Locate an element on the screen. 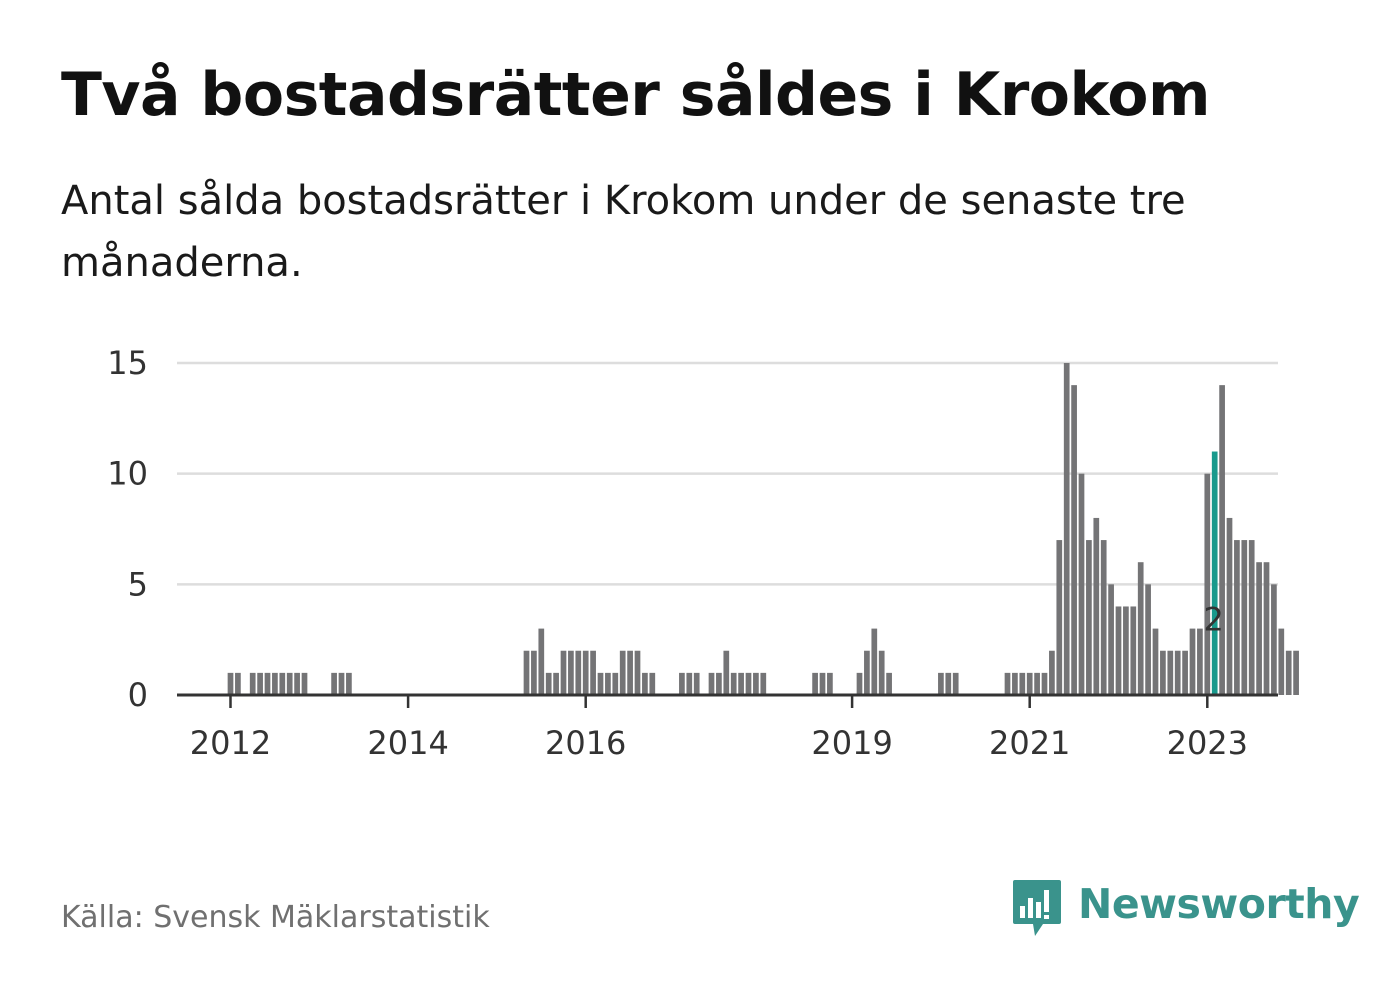  x-axis: 2012 2014 2016 2019 2021 2023 is located at coordinates (719, 728).